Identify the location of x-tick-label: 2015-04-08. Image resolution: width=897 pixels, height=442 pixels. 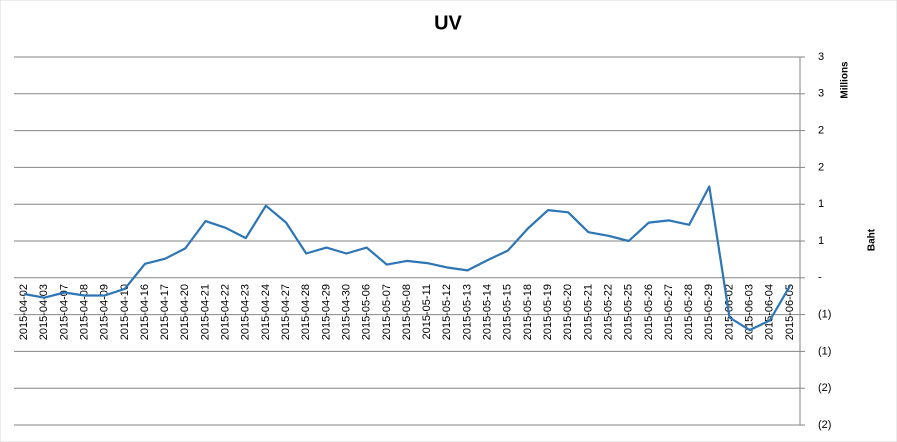
(84, 312).